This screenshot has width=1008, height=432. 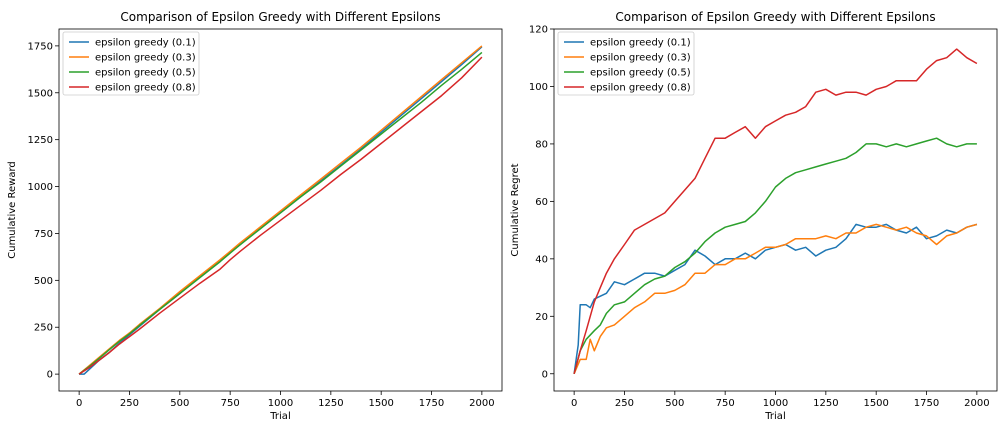 What do you see at coordinates (40, 93) in the screenshot?
I see `y-tick-label: 1500` at bounding box center [40, 93].